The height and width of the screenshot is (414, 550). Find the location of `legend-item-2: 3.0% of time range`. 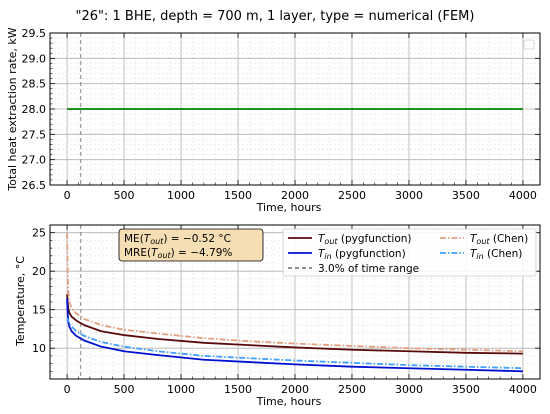

legend-item-2: 3.0% of time range is located at coordinates (353, 269).